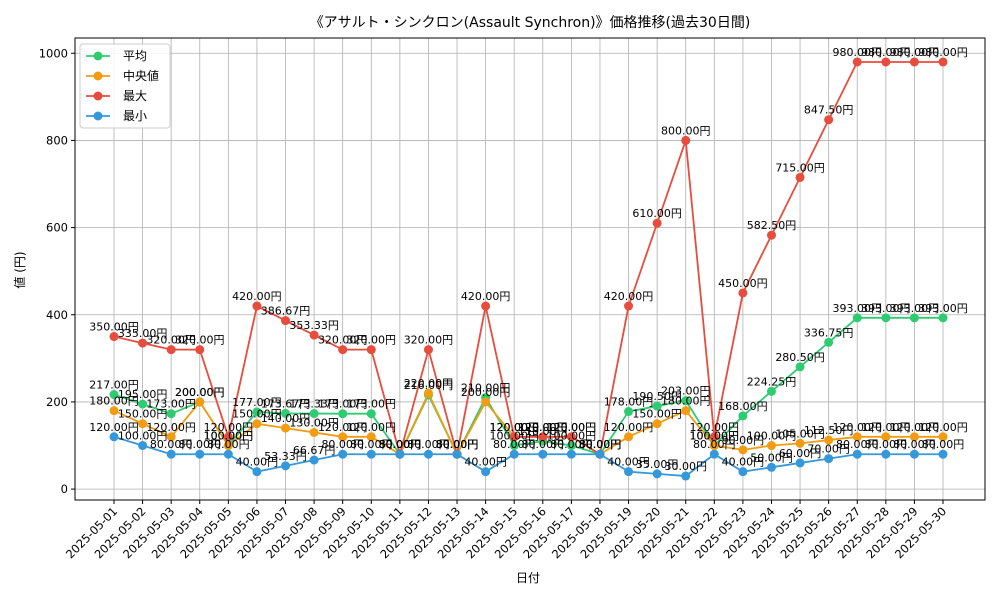 This screenshot has width=1000, height=604. I want to click on data-label: 980.00円, so click(943, 52).